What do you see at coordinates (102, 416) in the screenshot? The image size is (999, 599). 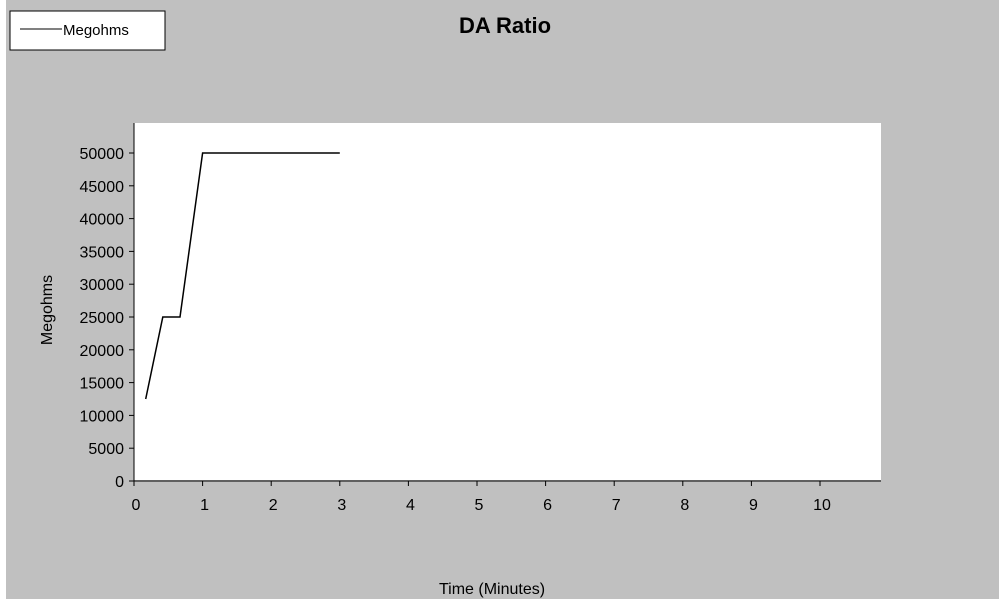 I see `y-tick-label: 10000` at bounding box center [102, 416].